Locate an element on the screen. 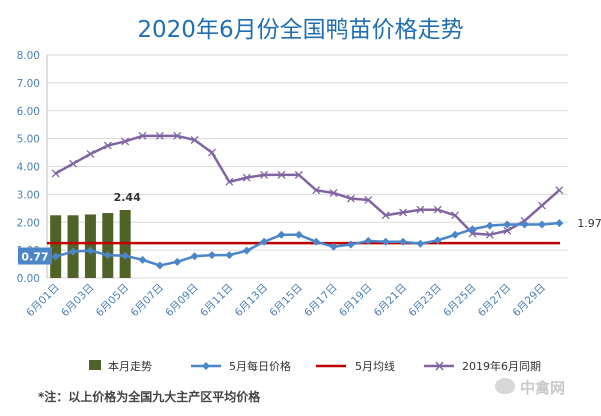 This screenshot has height=416, width=601. y-tick-label: 2.00 is located at coordinates (28, 223).